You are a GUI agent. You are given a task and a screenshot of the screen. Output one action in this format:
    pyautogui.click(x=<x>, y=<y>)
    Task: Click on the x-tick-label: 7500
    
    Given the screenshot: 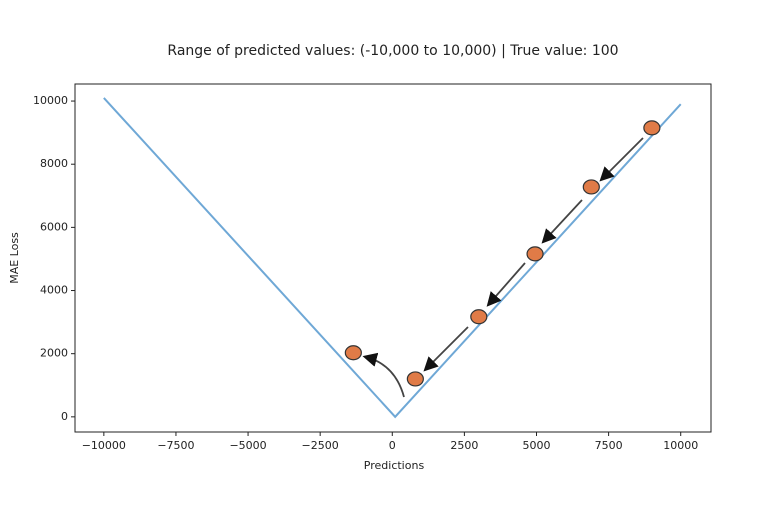 What is the action you would take?
    pyautogui.click(x=609, y=445)
    